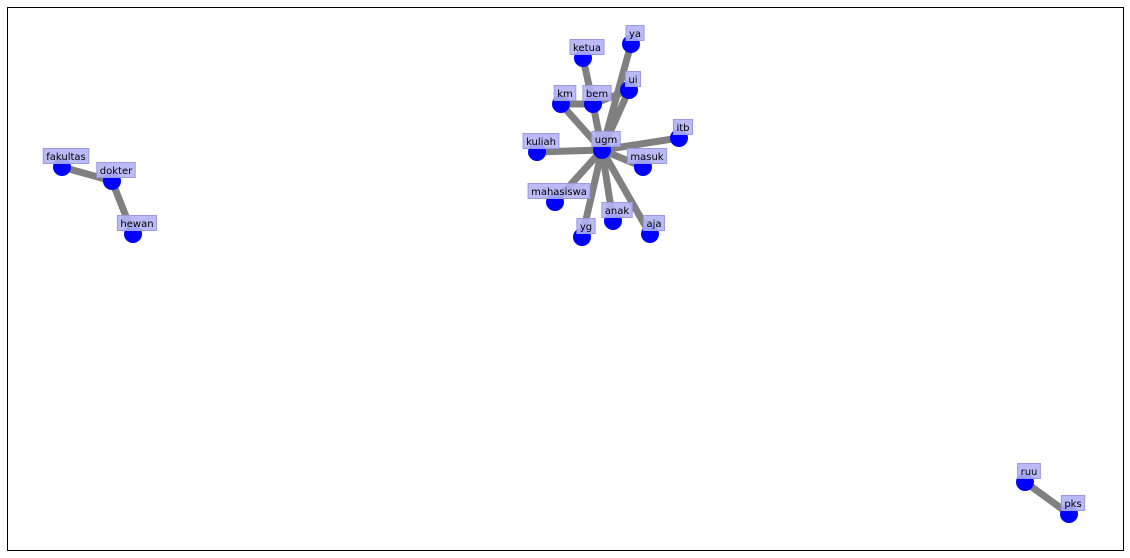  I want to click on node-label-text: anak, so click(617, 211).